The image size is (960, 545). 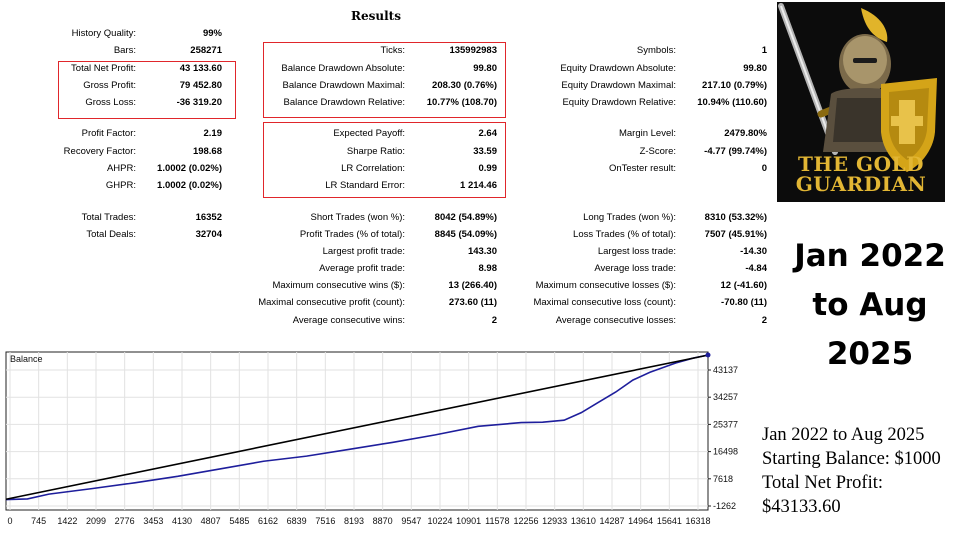 I want to click on col2-value: 8042 (54.89%), so click(x=465, y=217).